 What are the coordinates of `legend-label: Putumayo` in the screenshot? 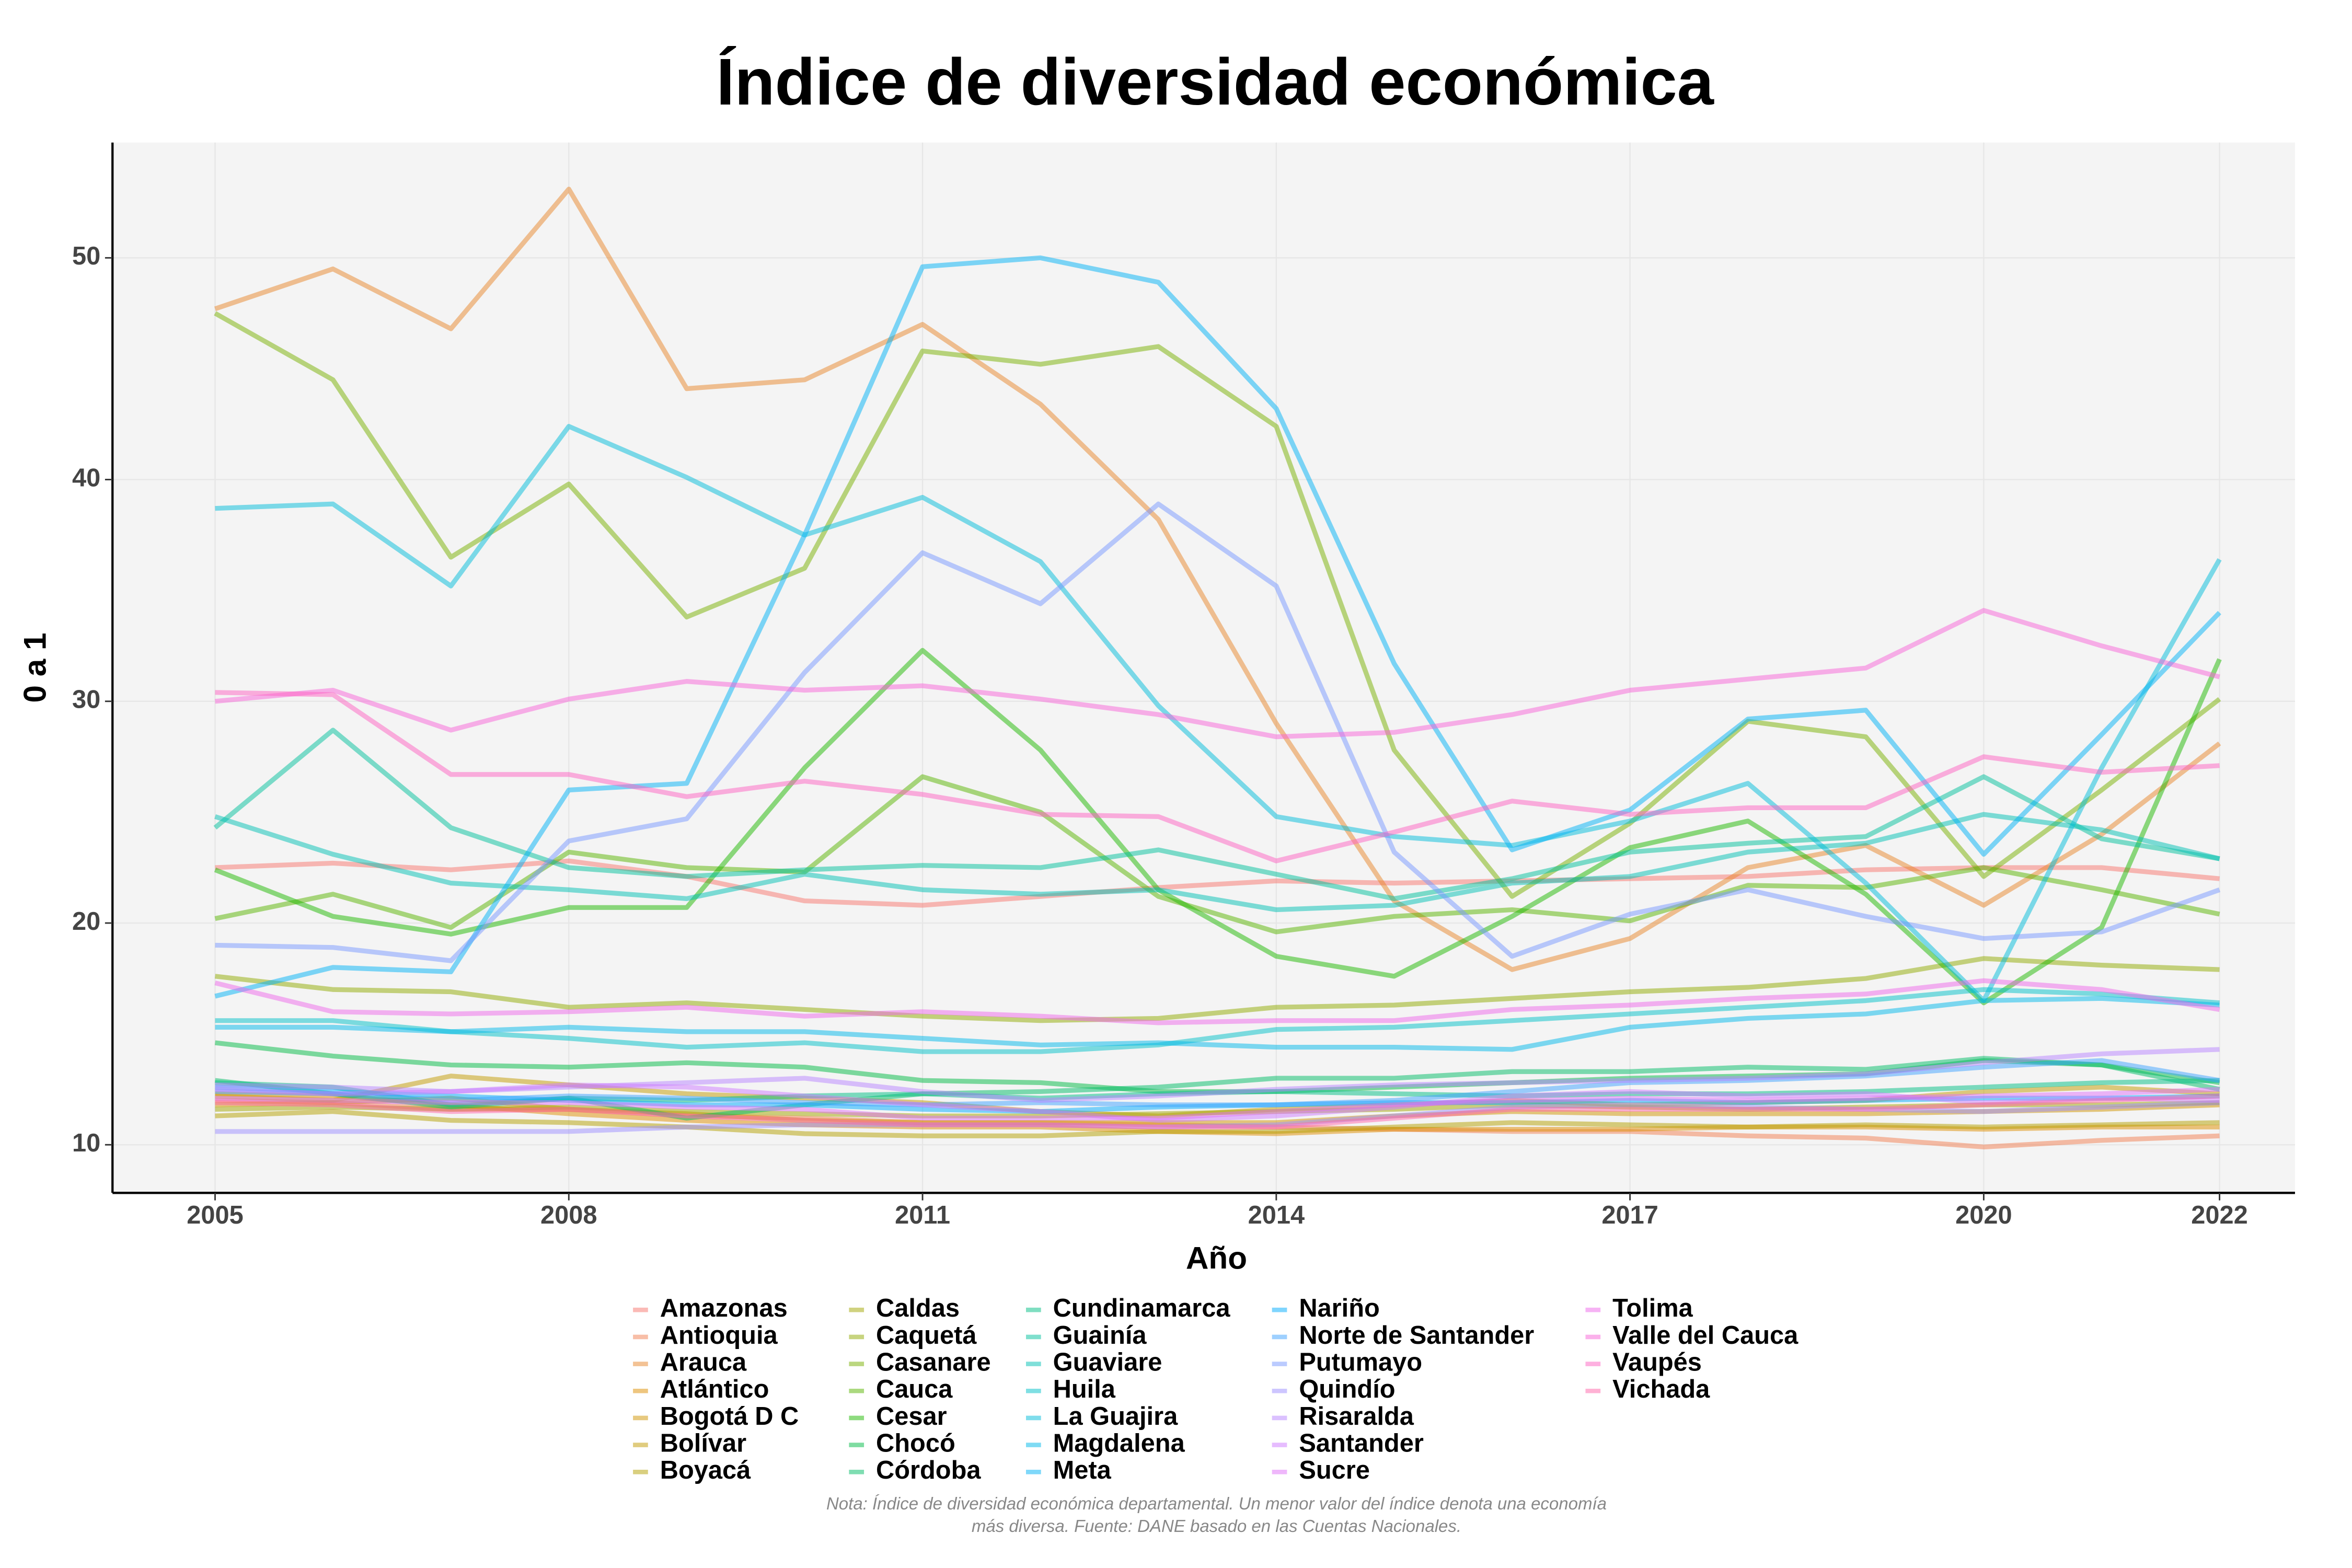 It's located at (1360, 1362).